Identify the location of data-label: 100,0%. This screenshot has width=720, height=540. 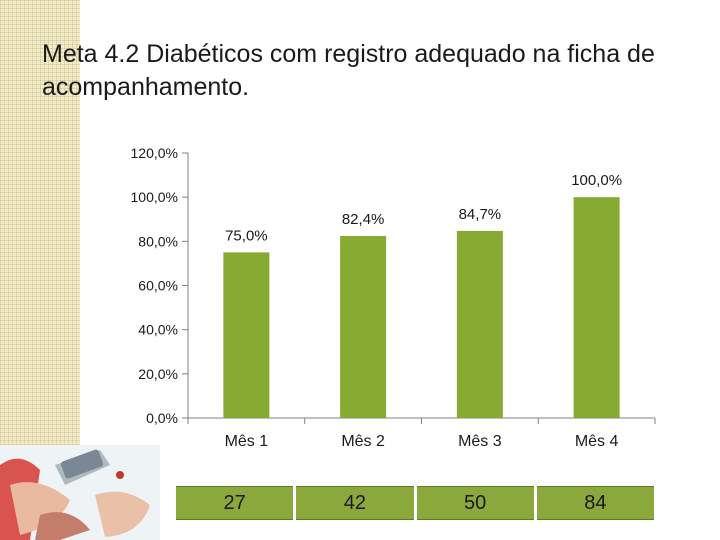
(596, 180).